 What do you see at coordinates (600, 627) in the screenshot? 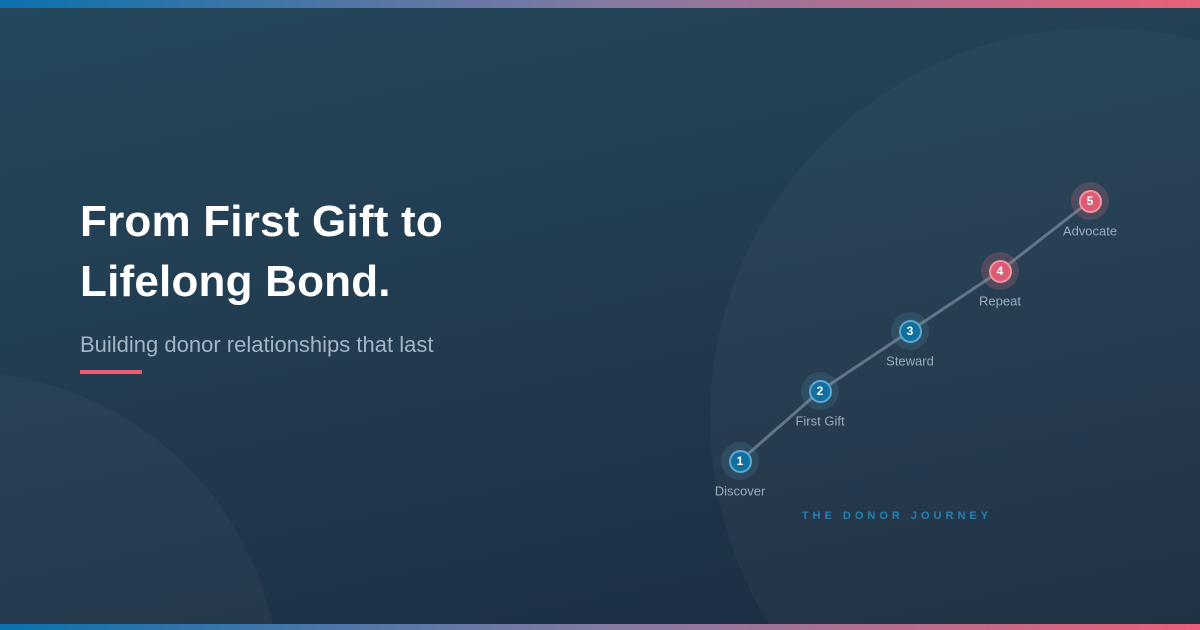
I see `bottom-accent-bar` at bounding box center [600, 627].